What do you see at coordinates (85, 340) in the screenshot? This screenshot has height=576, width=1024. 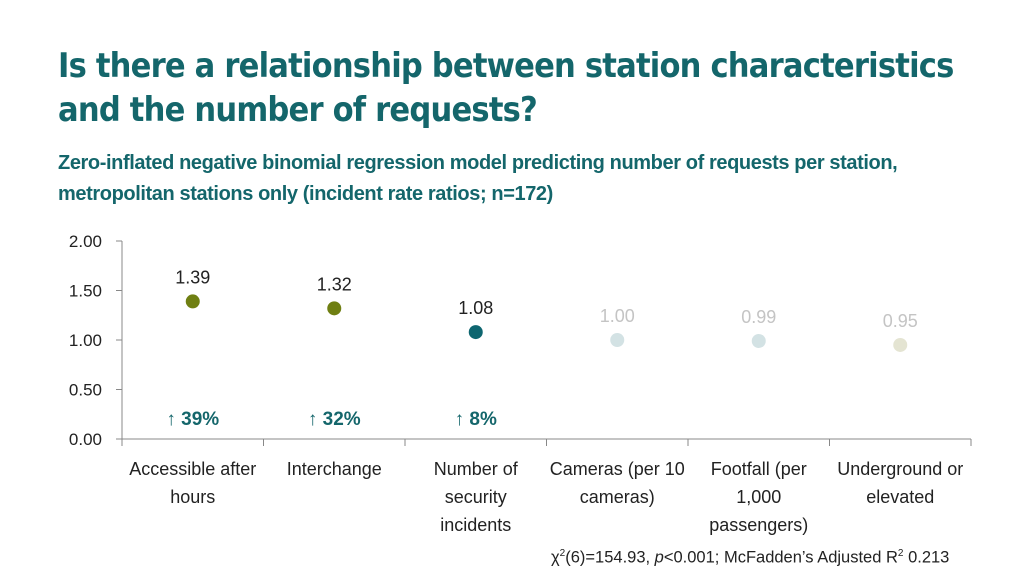 I see `y-tick-label: 1.00` at bounding box center [85, 340].